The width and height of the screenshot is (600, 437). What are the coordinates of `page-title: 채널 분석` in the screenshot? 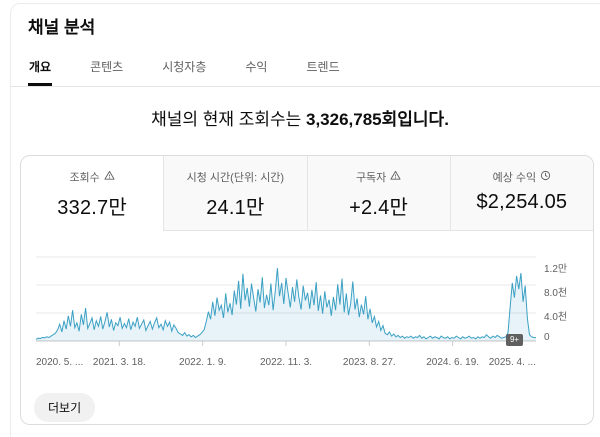 It's located at (62, 27).